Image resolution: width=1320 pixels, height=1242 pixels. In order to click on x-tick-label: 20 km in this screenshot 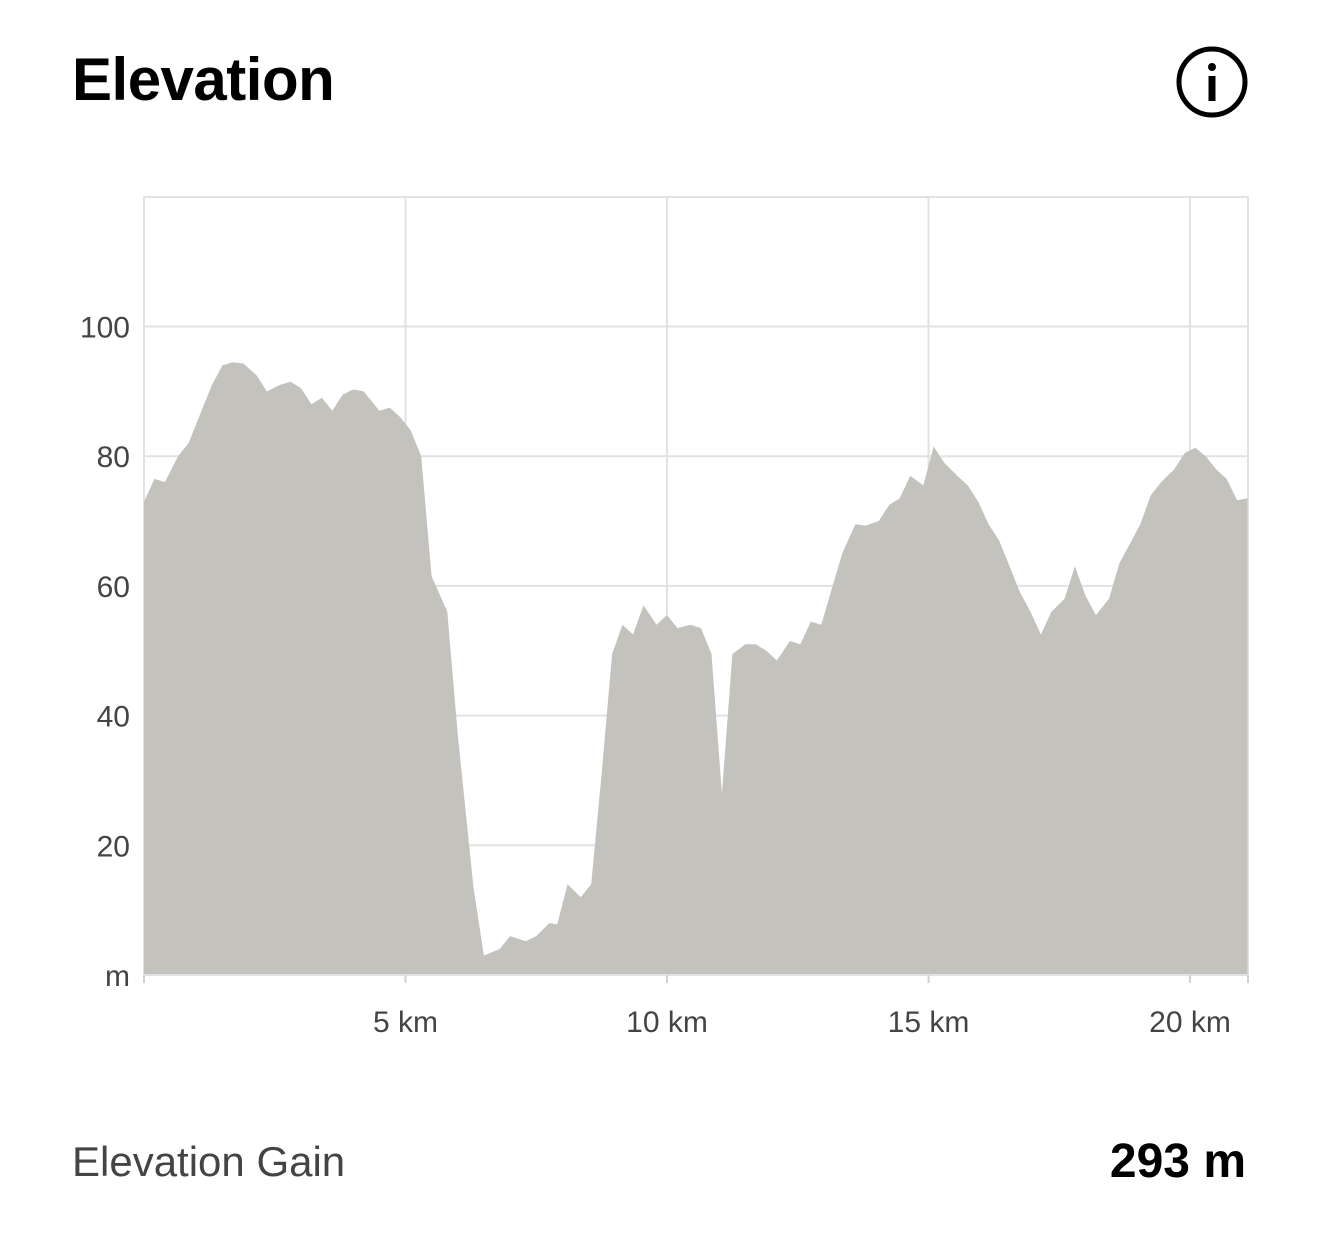, I will do `click(1190, 1022)`.